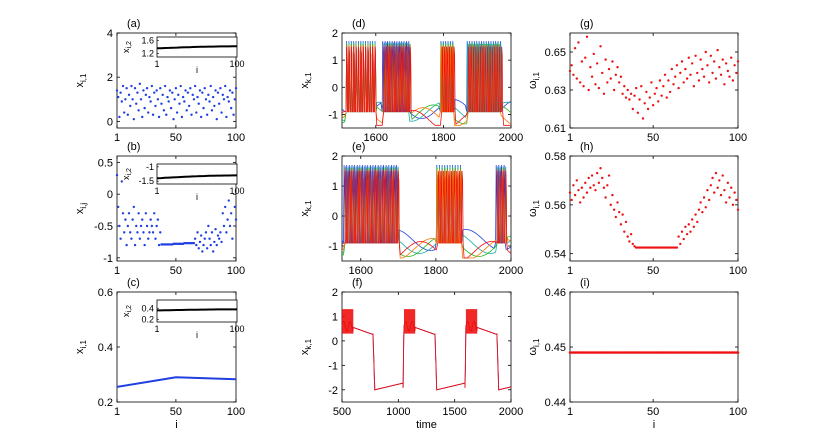  I want to click on x-tick-label: 1, so click(570, 271).